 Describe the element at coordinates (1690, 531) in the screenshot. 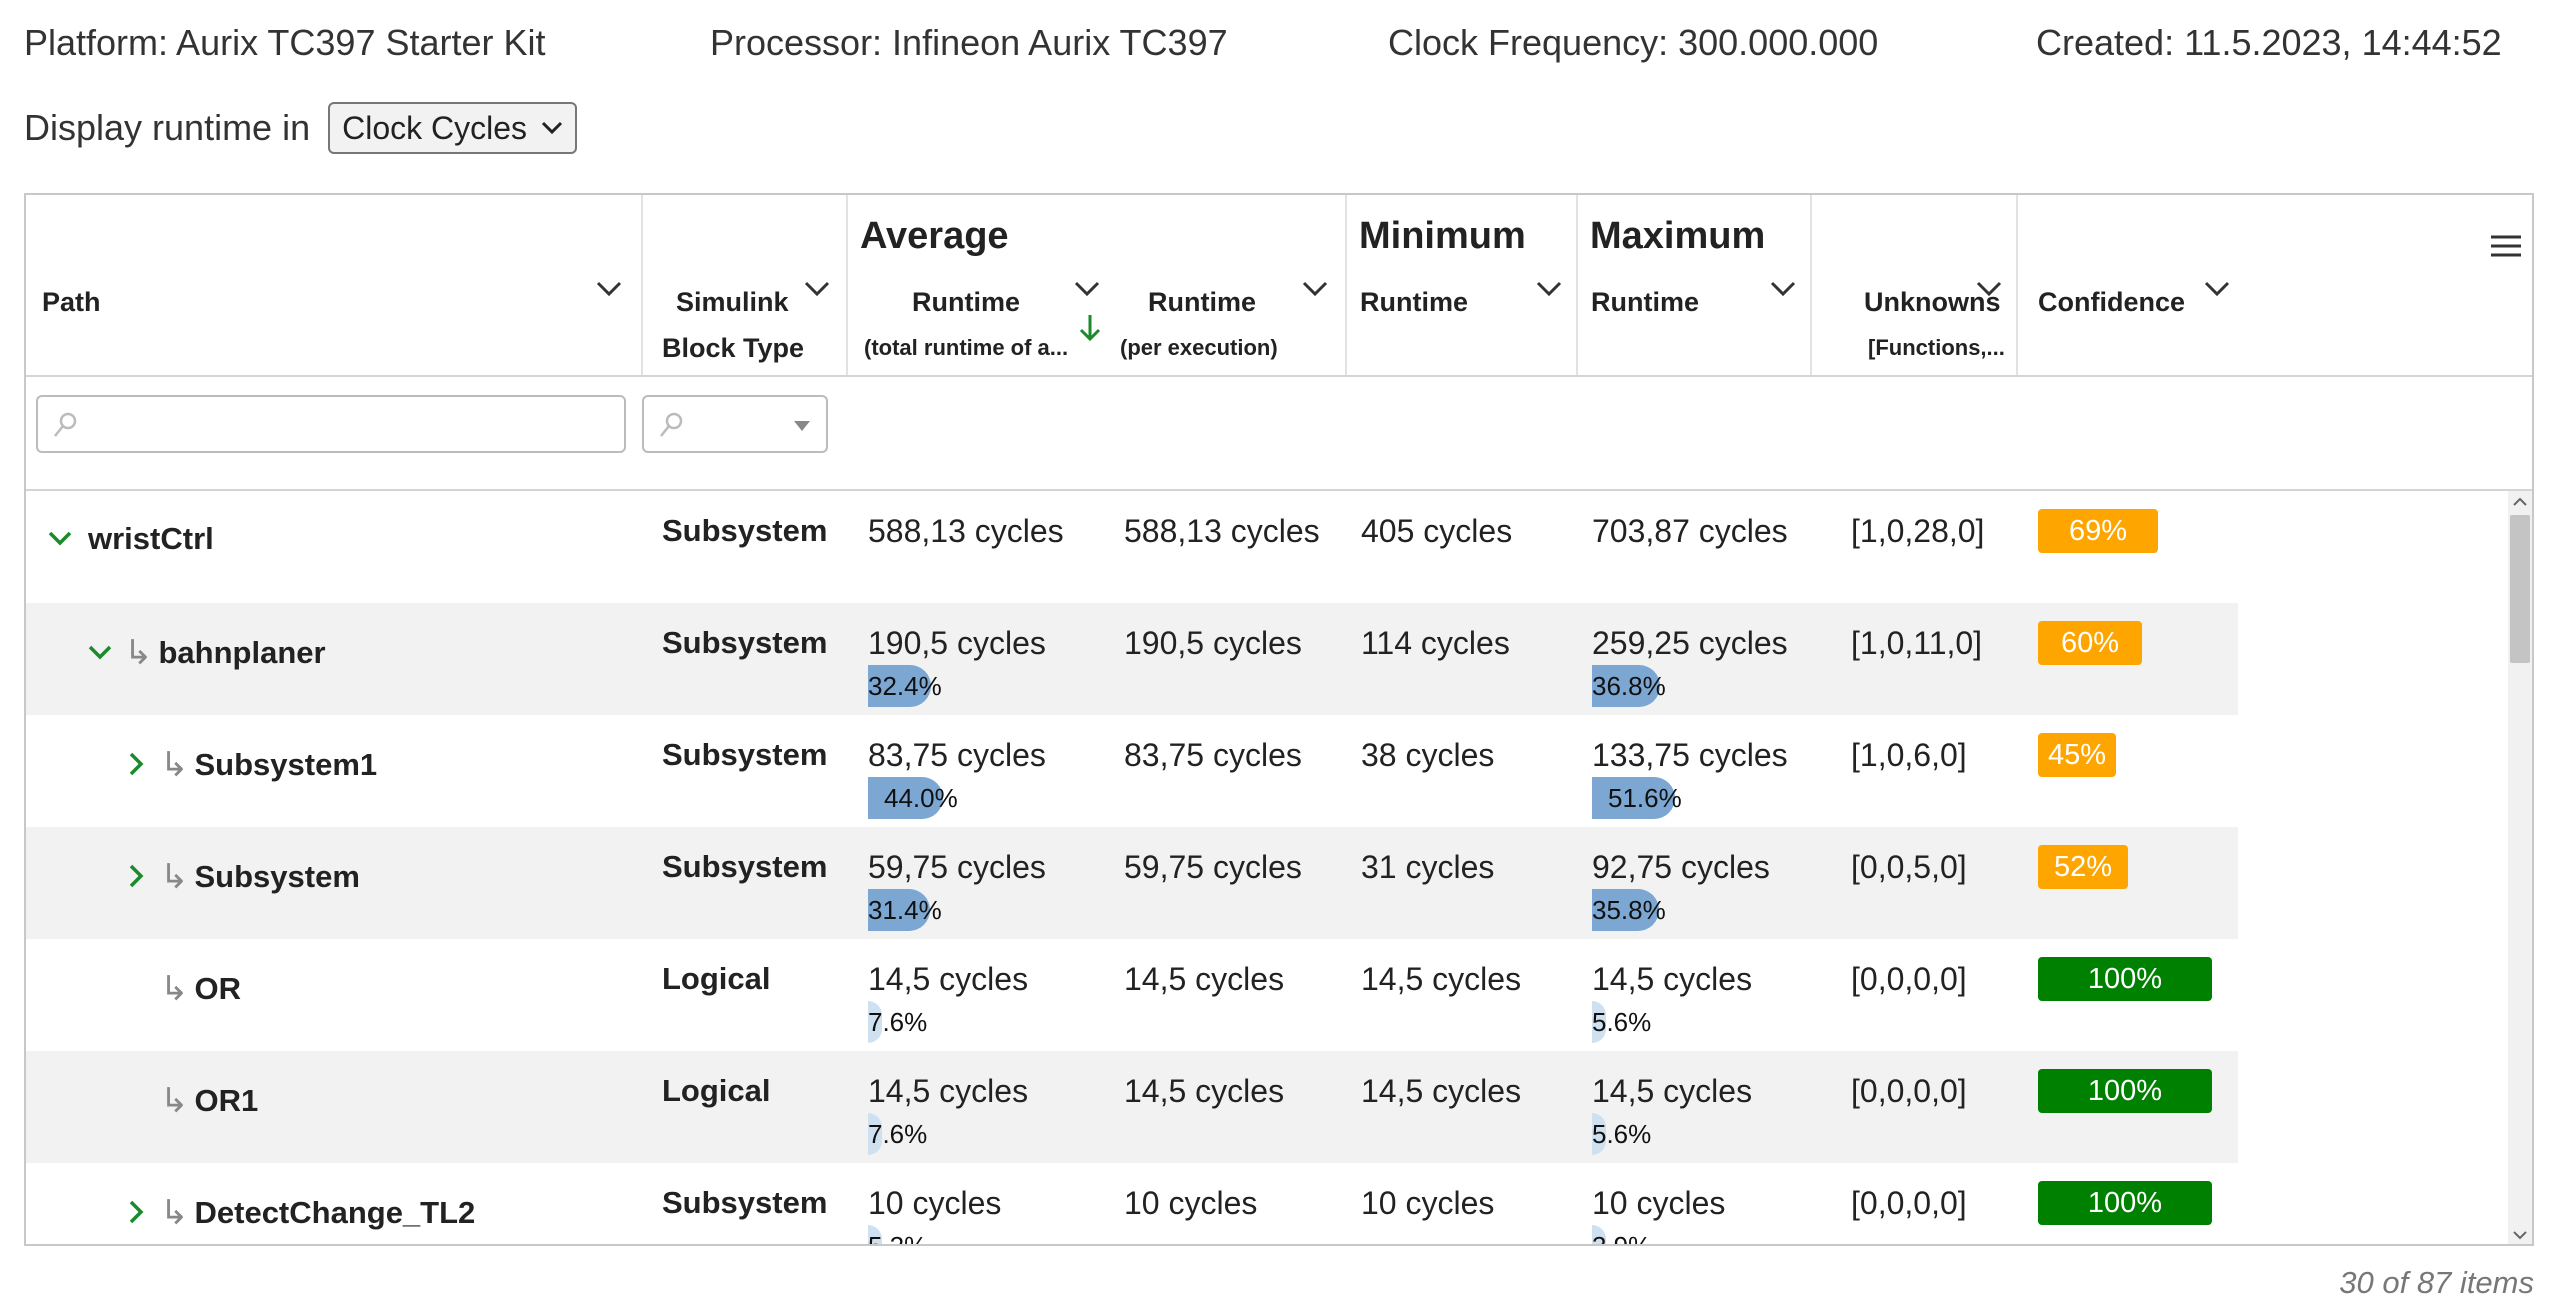

I see `row-max: 703,87 cycles` at that location.